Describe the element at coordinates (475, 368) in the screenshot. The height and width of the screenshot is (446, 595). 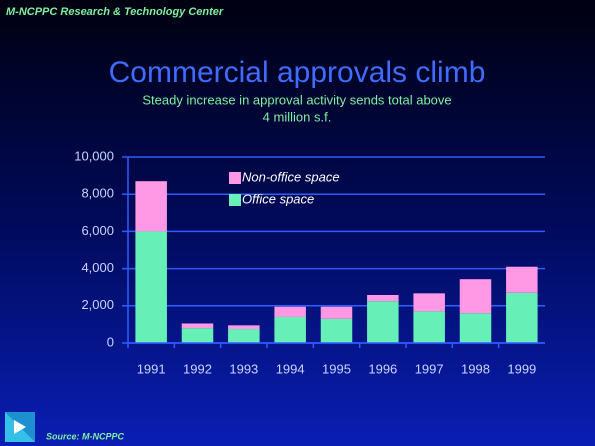
I see `x-tick-label: 1998` at that location.